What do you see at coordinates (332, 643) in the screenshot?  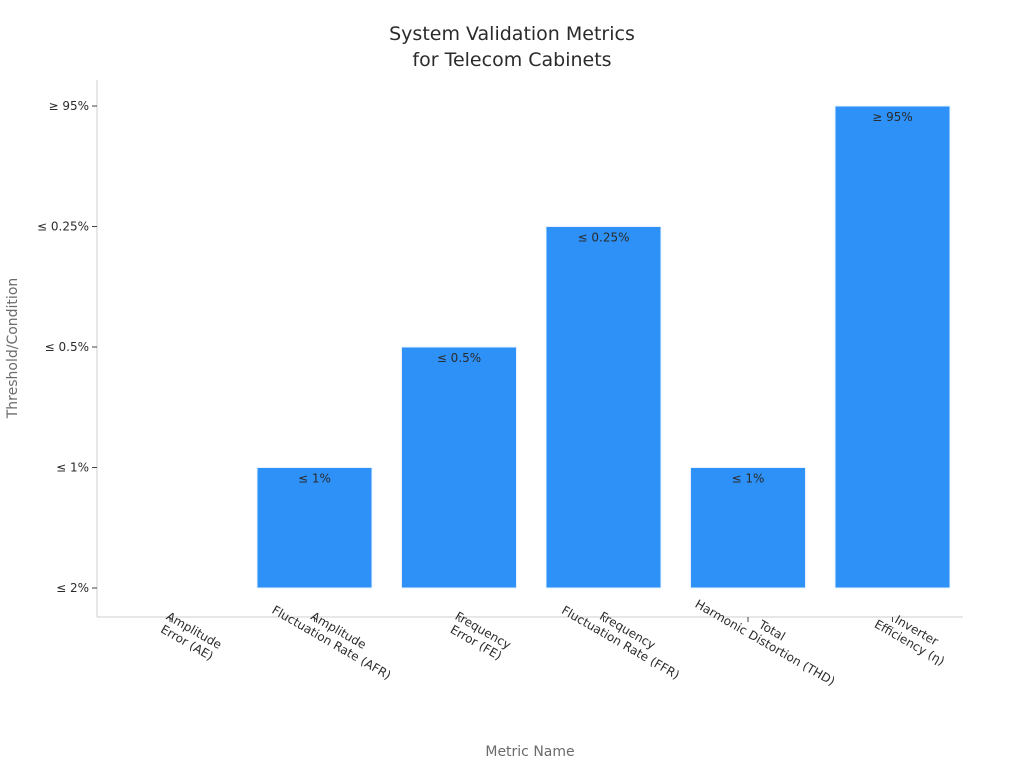 I see `x-tick-label-line: Fluctuation Rate (AFR)` at bounding box center [332, 643].